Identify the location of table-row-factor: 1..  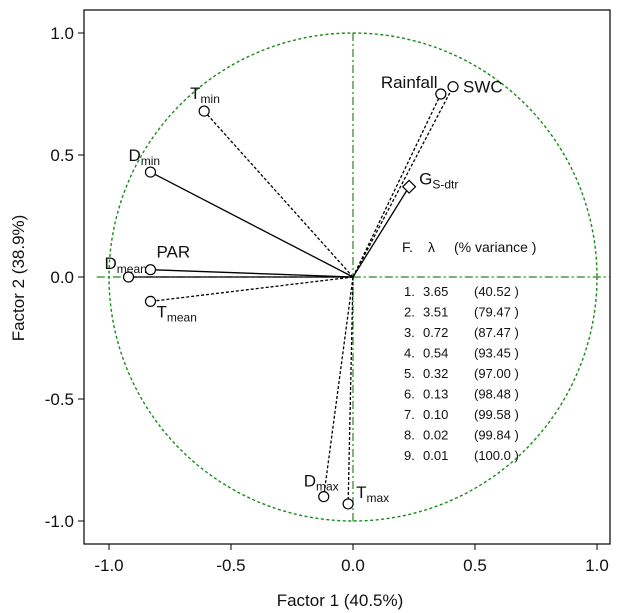
(409, 291).